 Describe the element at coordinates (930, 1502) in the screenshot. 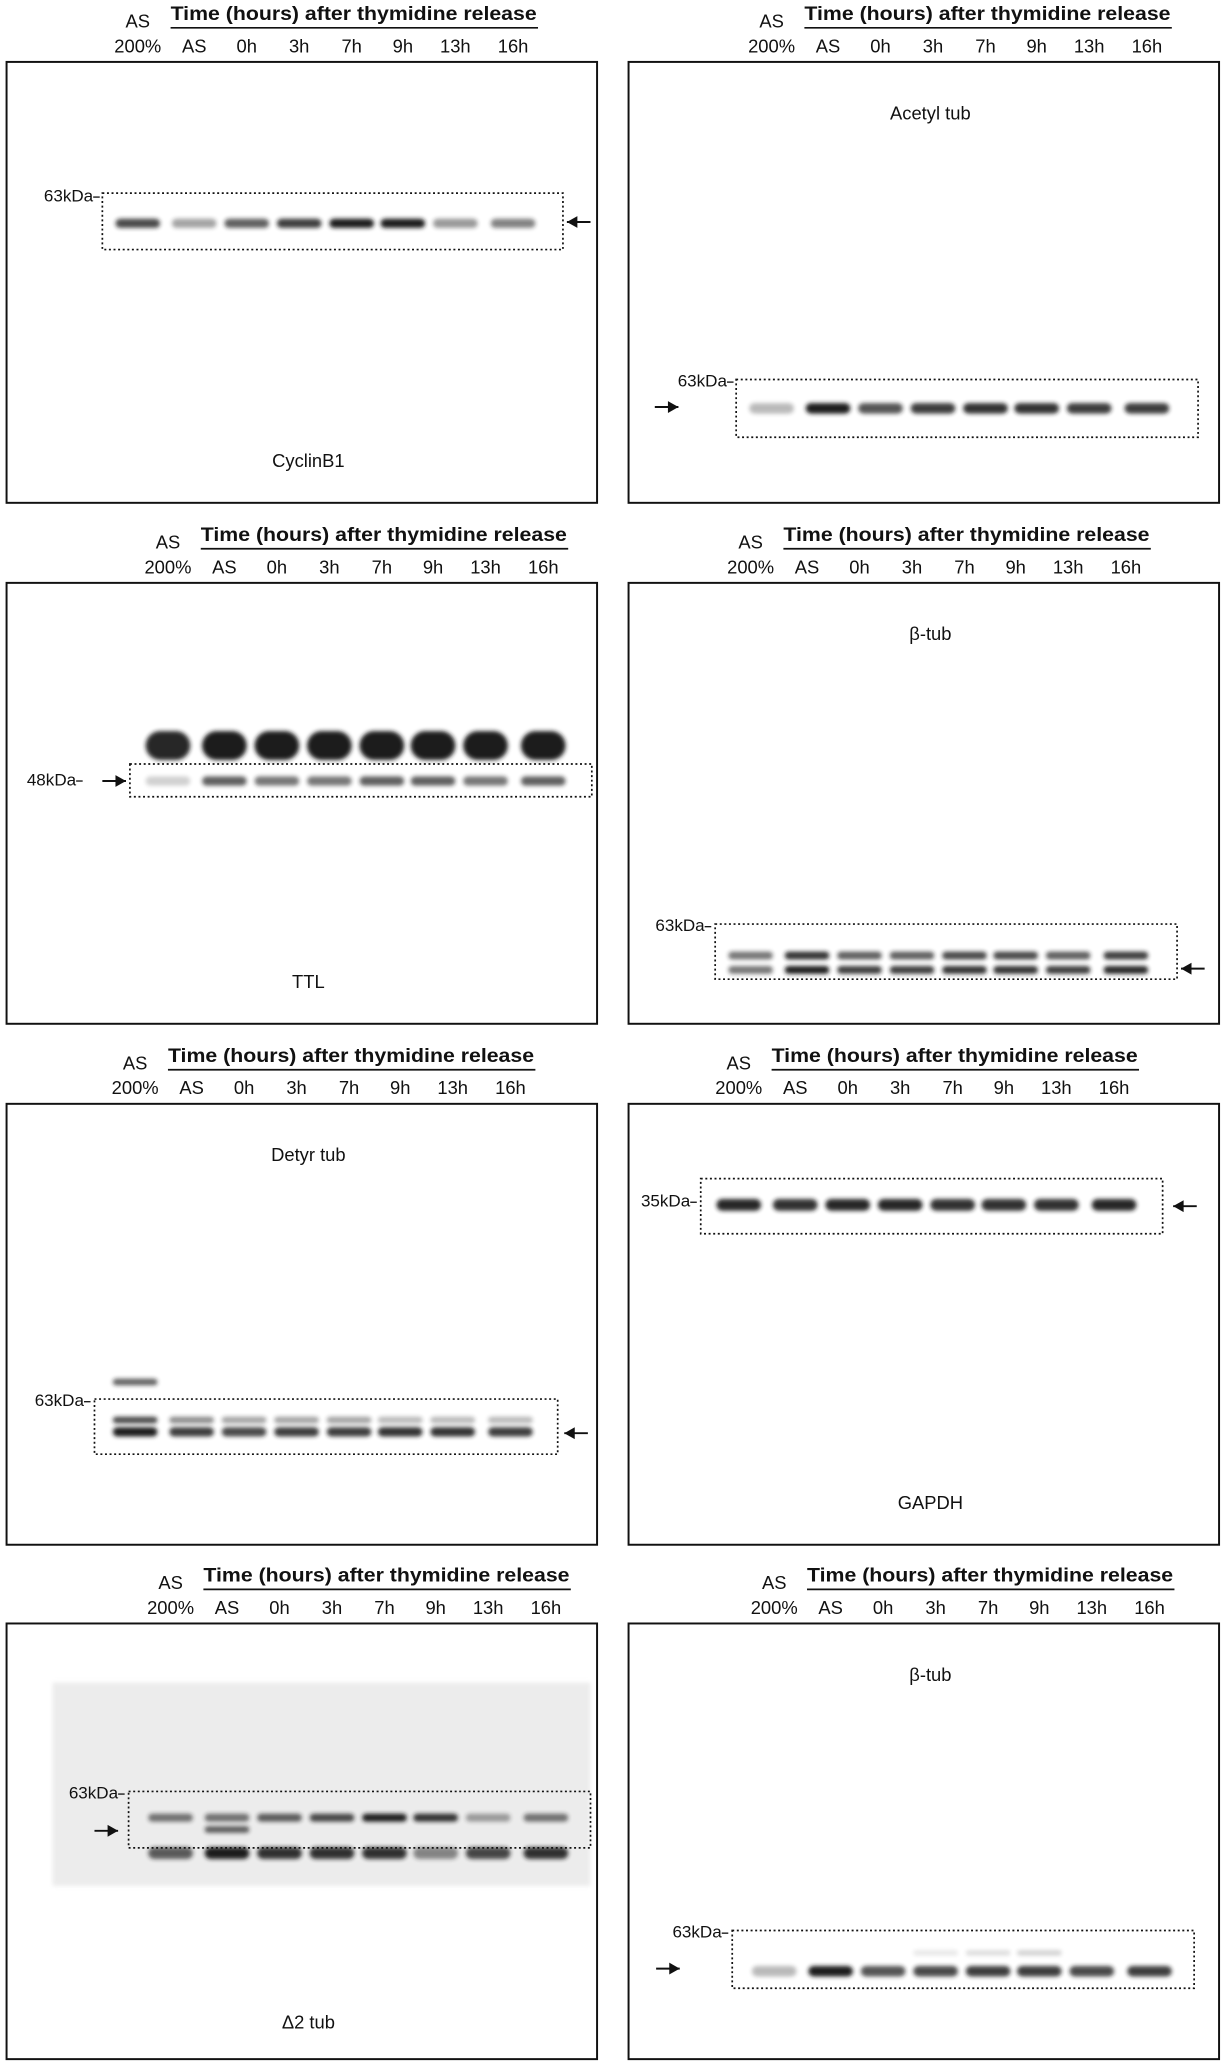

I see `antibody-label: GAPDH` at that location.